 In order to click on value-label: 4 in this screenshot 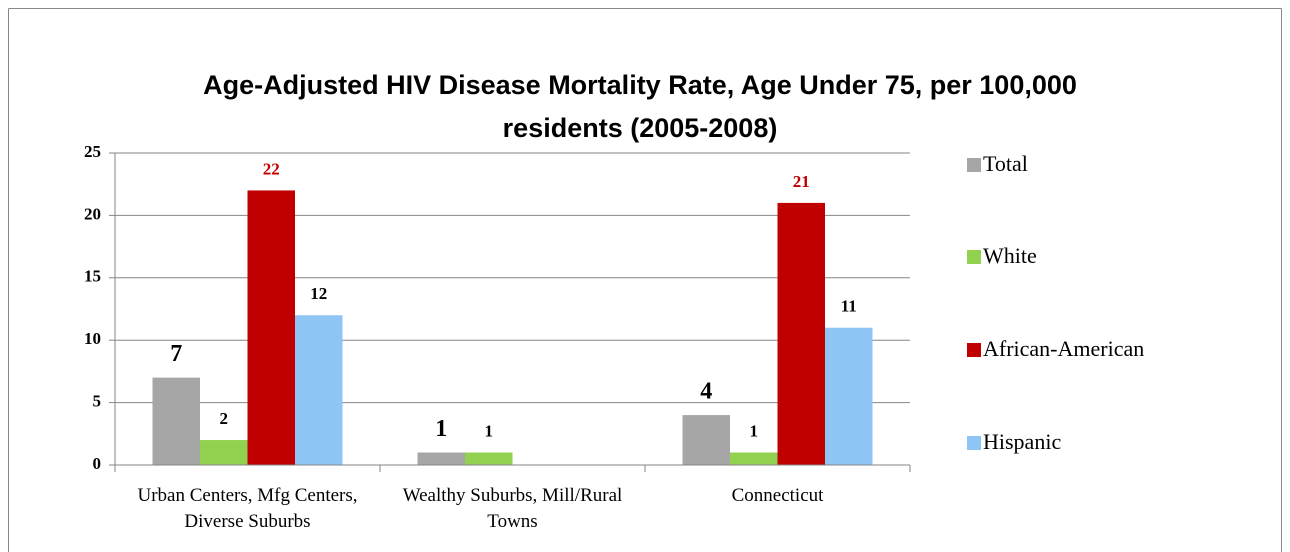, I will do `click(706, 392)`.